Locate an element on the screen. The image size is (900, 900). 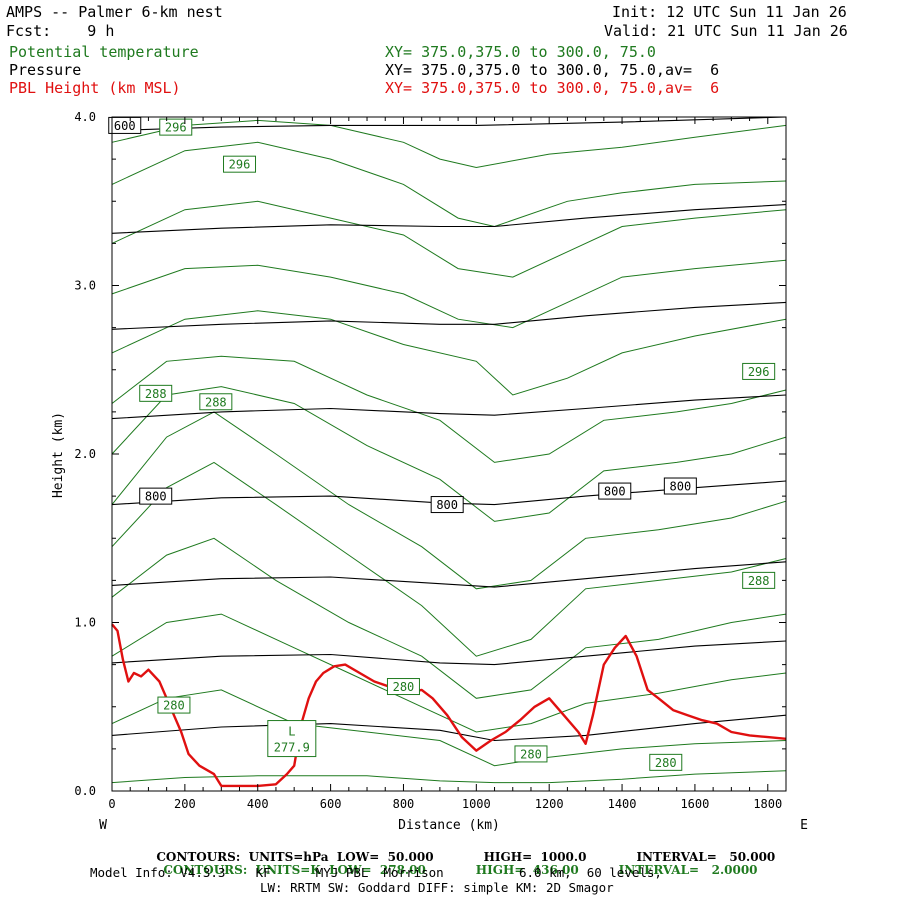
x-tick-label: 800 is located at coordinates (404, 804).